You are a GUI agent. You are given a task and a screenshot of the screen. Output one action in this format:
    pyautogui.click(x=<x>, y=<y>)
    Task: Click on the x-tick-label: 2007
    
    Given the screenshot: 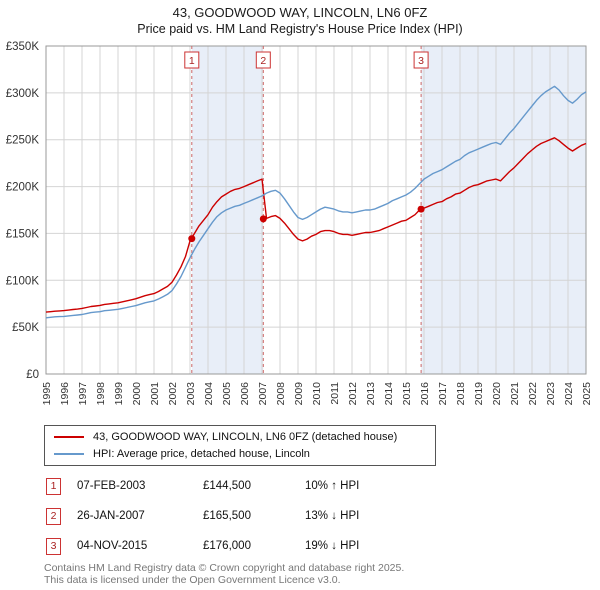 What is the action you would take?
    pyautogui.click(x=263, y=394)
    